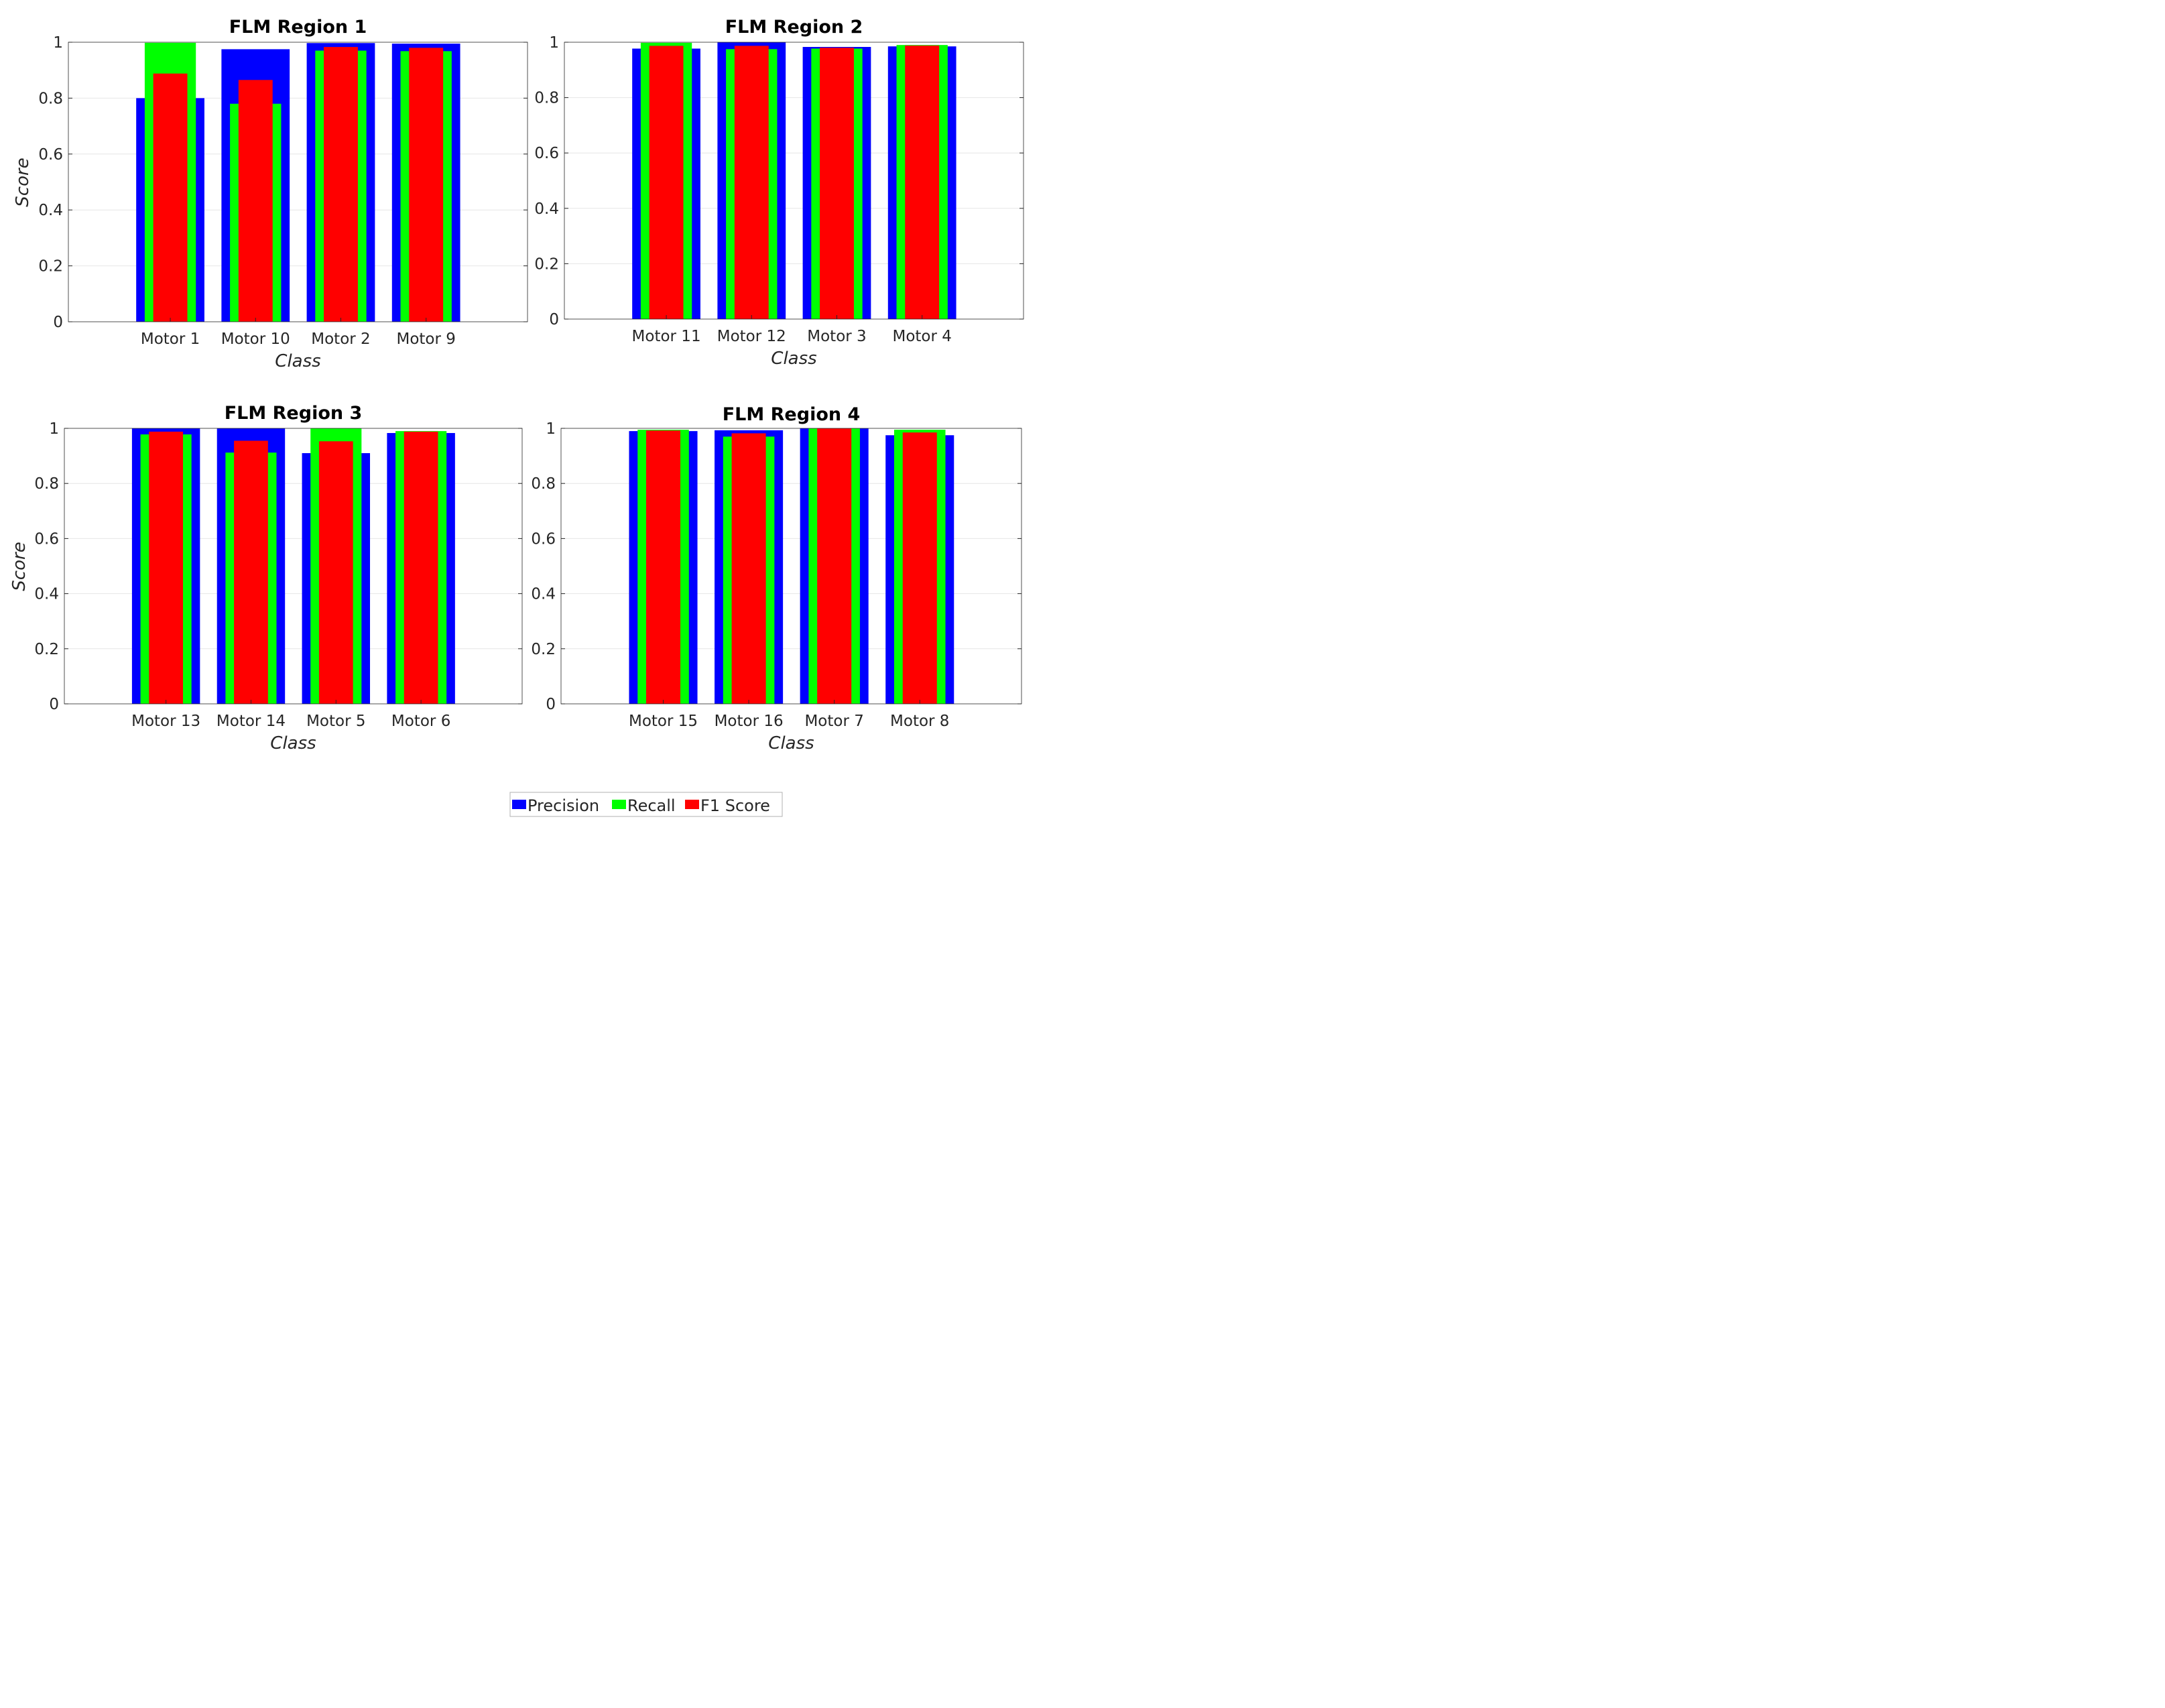 The width and height of the screenshot is (2165, 1708). I want to click on x-tick-label: Motor 2, so click(340, 339).